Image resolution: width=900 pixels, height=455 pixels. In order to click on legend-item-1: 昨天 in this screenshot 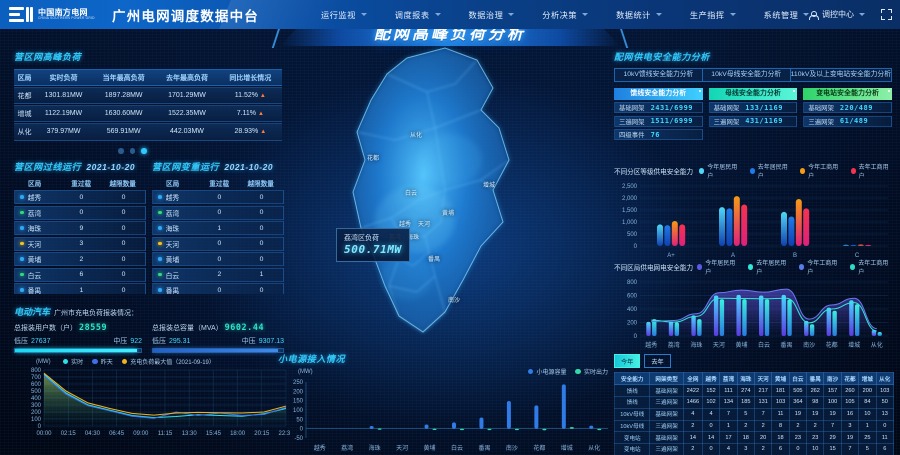, I will do `click(102, 361)`.